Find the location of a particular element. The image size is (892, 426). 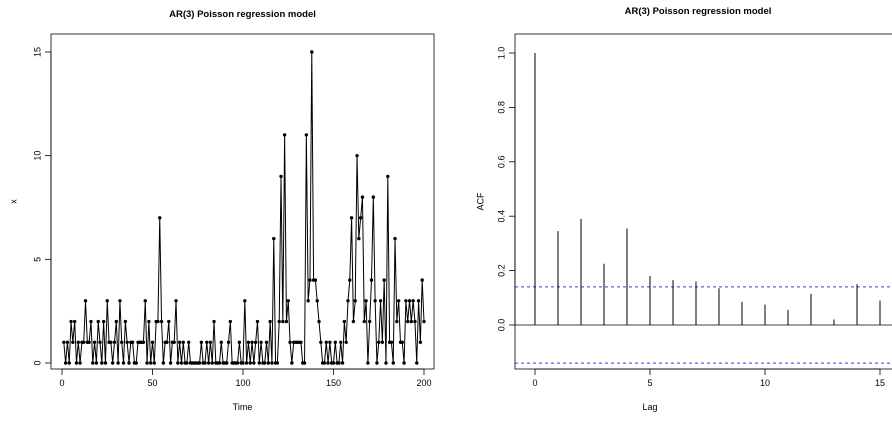

y-tick-label: 0.8 is located at coordinates (501, 107).